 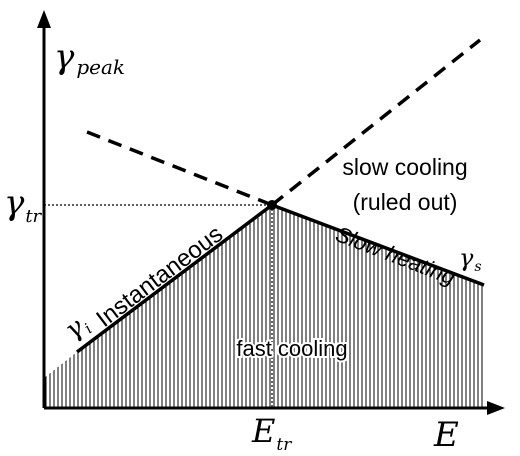 I want to click on x-axis-label: E, so click(x=446, y=435).